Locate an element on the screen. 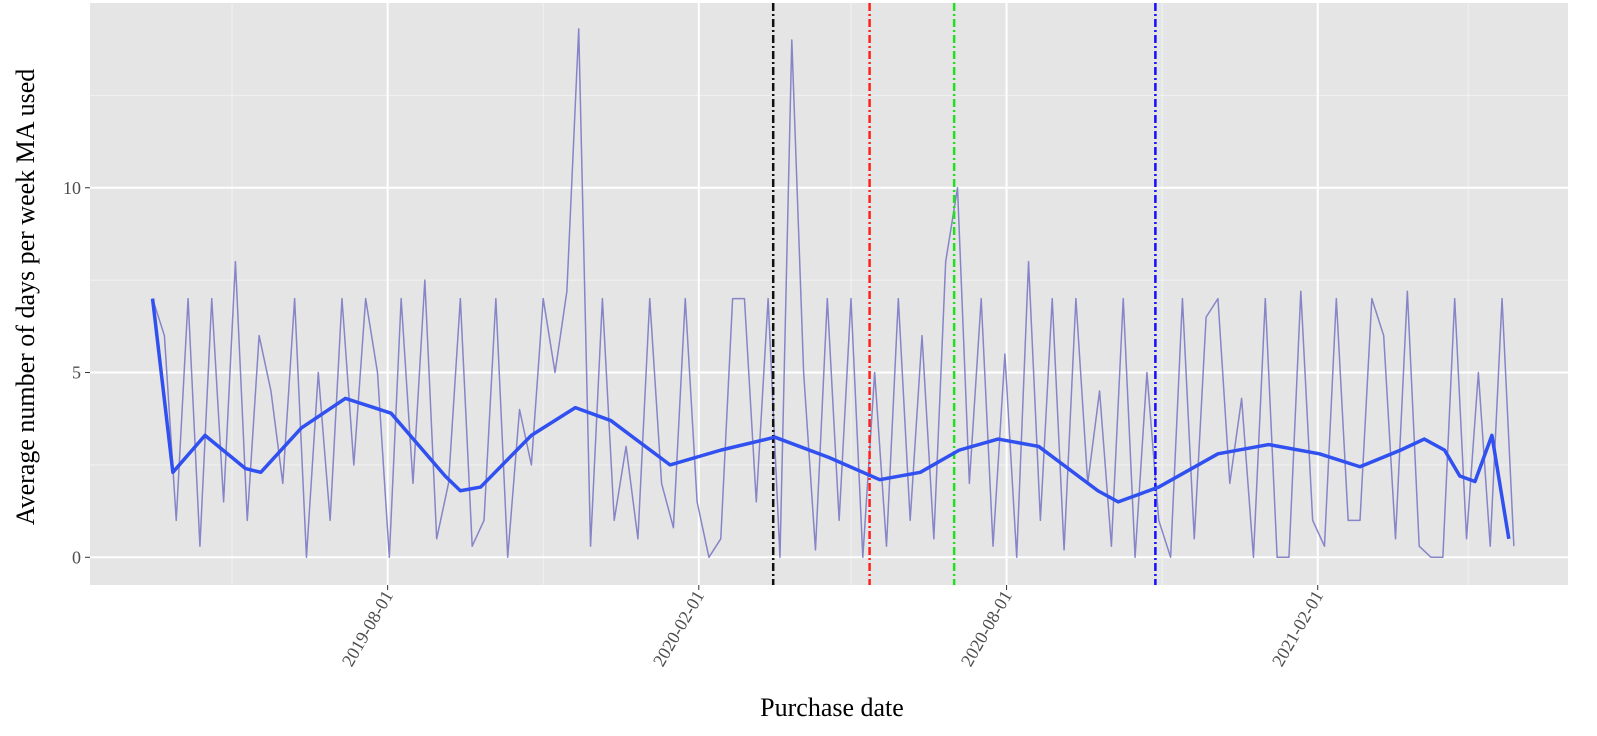  x-tick-label: 2021-02-01 is located at coordinates (1297, 628).